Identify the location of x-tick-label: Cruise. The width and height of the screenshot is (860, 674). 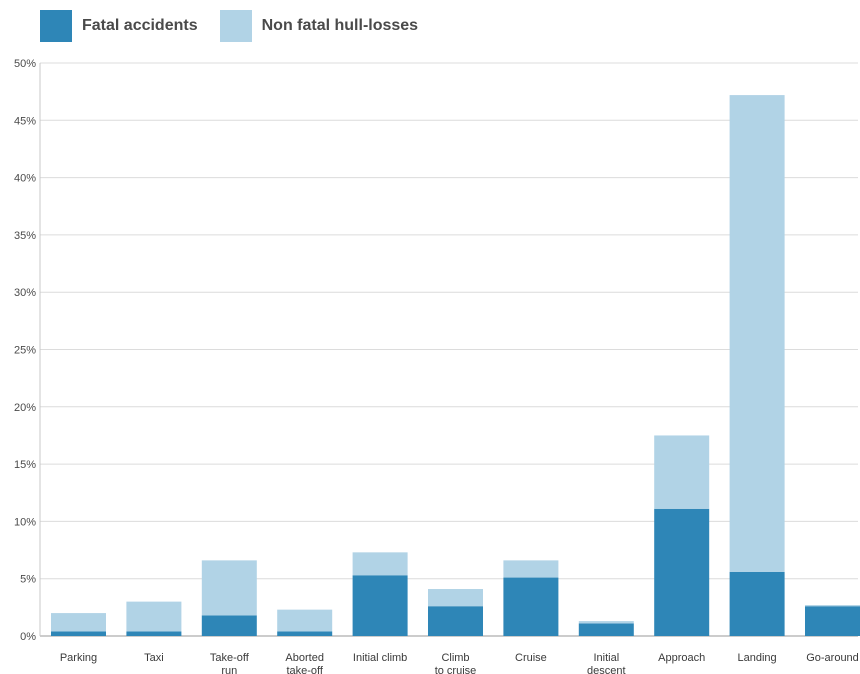
(531, 658).